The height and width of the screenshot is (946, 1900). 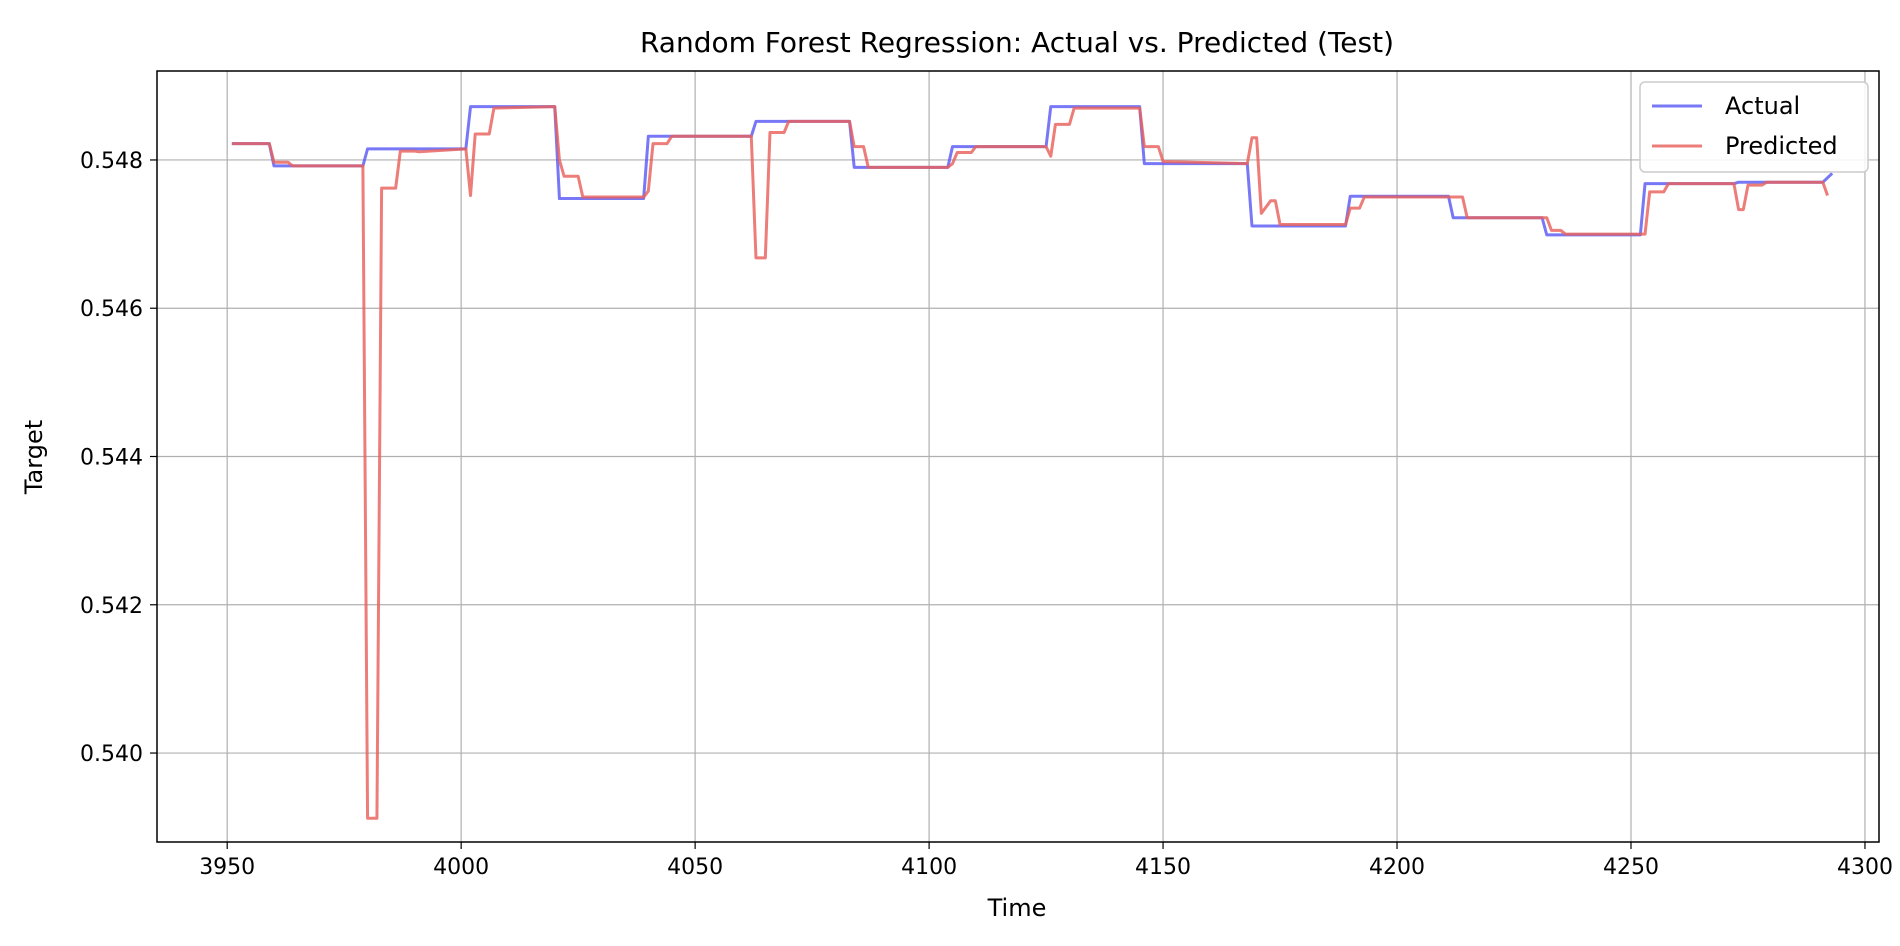 What do you see at coordinates (111, 161) in the screenshot?
I see `y-tick-label: 0.548` at bounding box center [111, 161].